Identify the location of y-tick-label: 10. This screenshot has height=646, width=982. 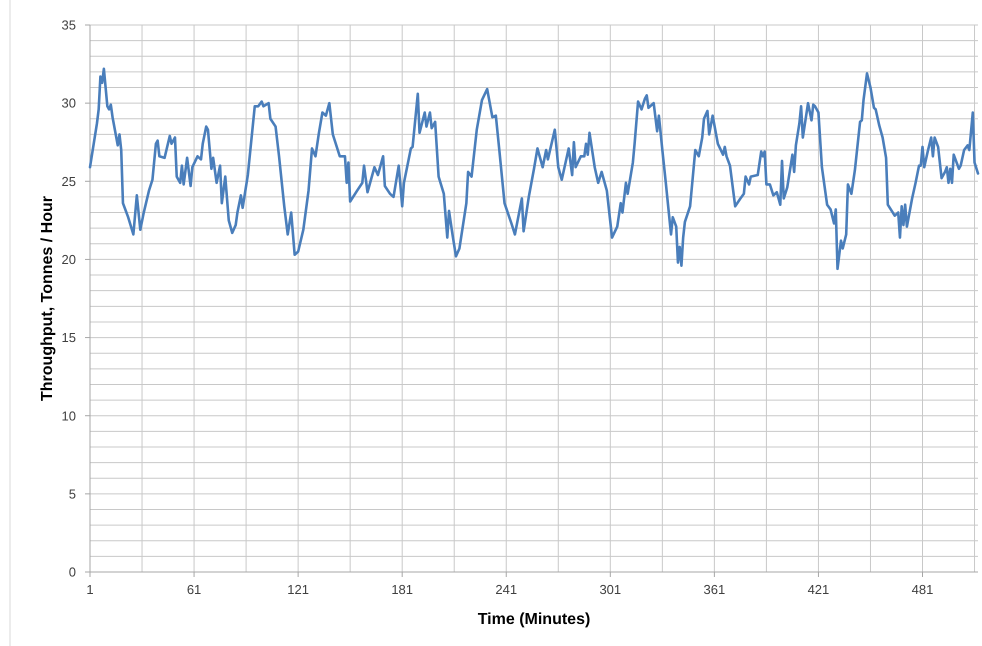
(69, 416).